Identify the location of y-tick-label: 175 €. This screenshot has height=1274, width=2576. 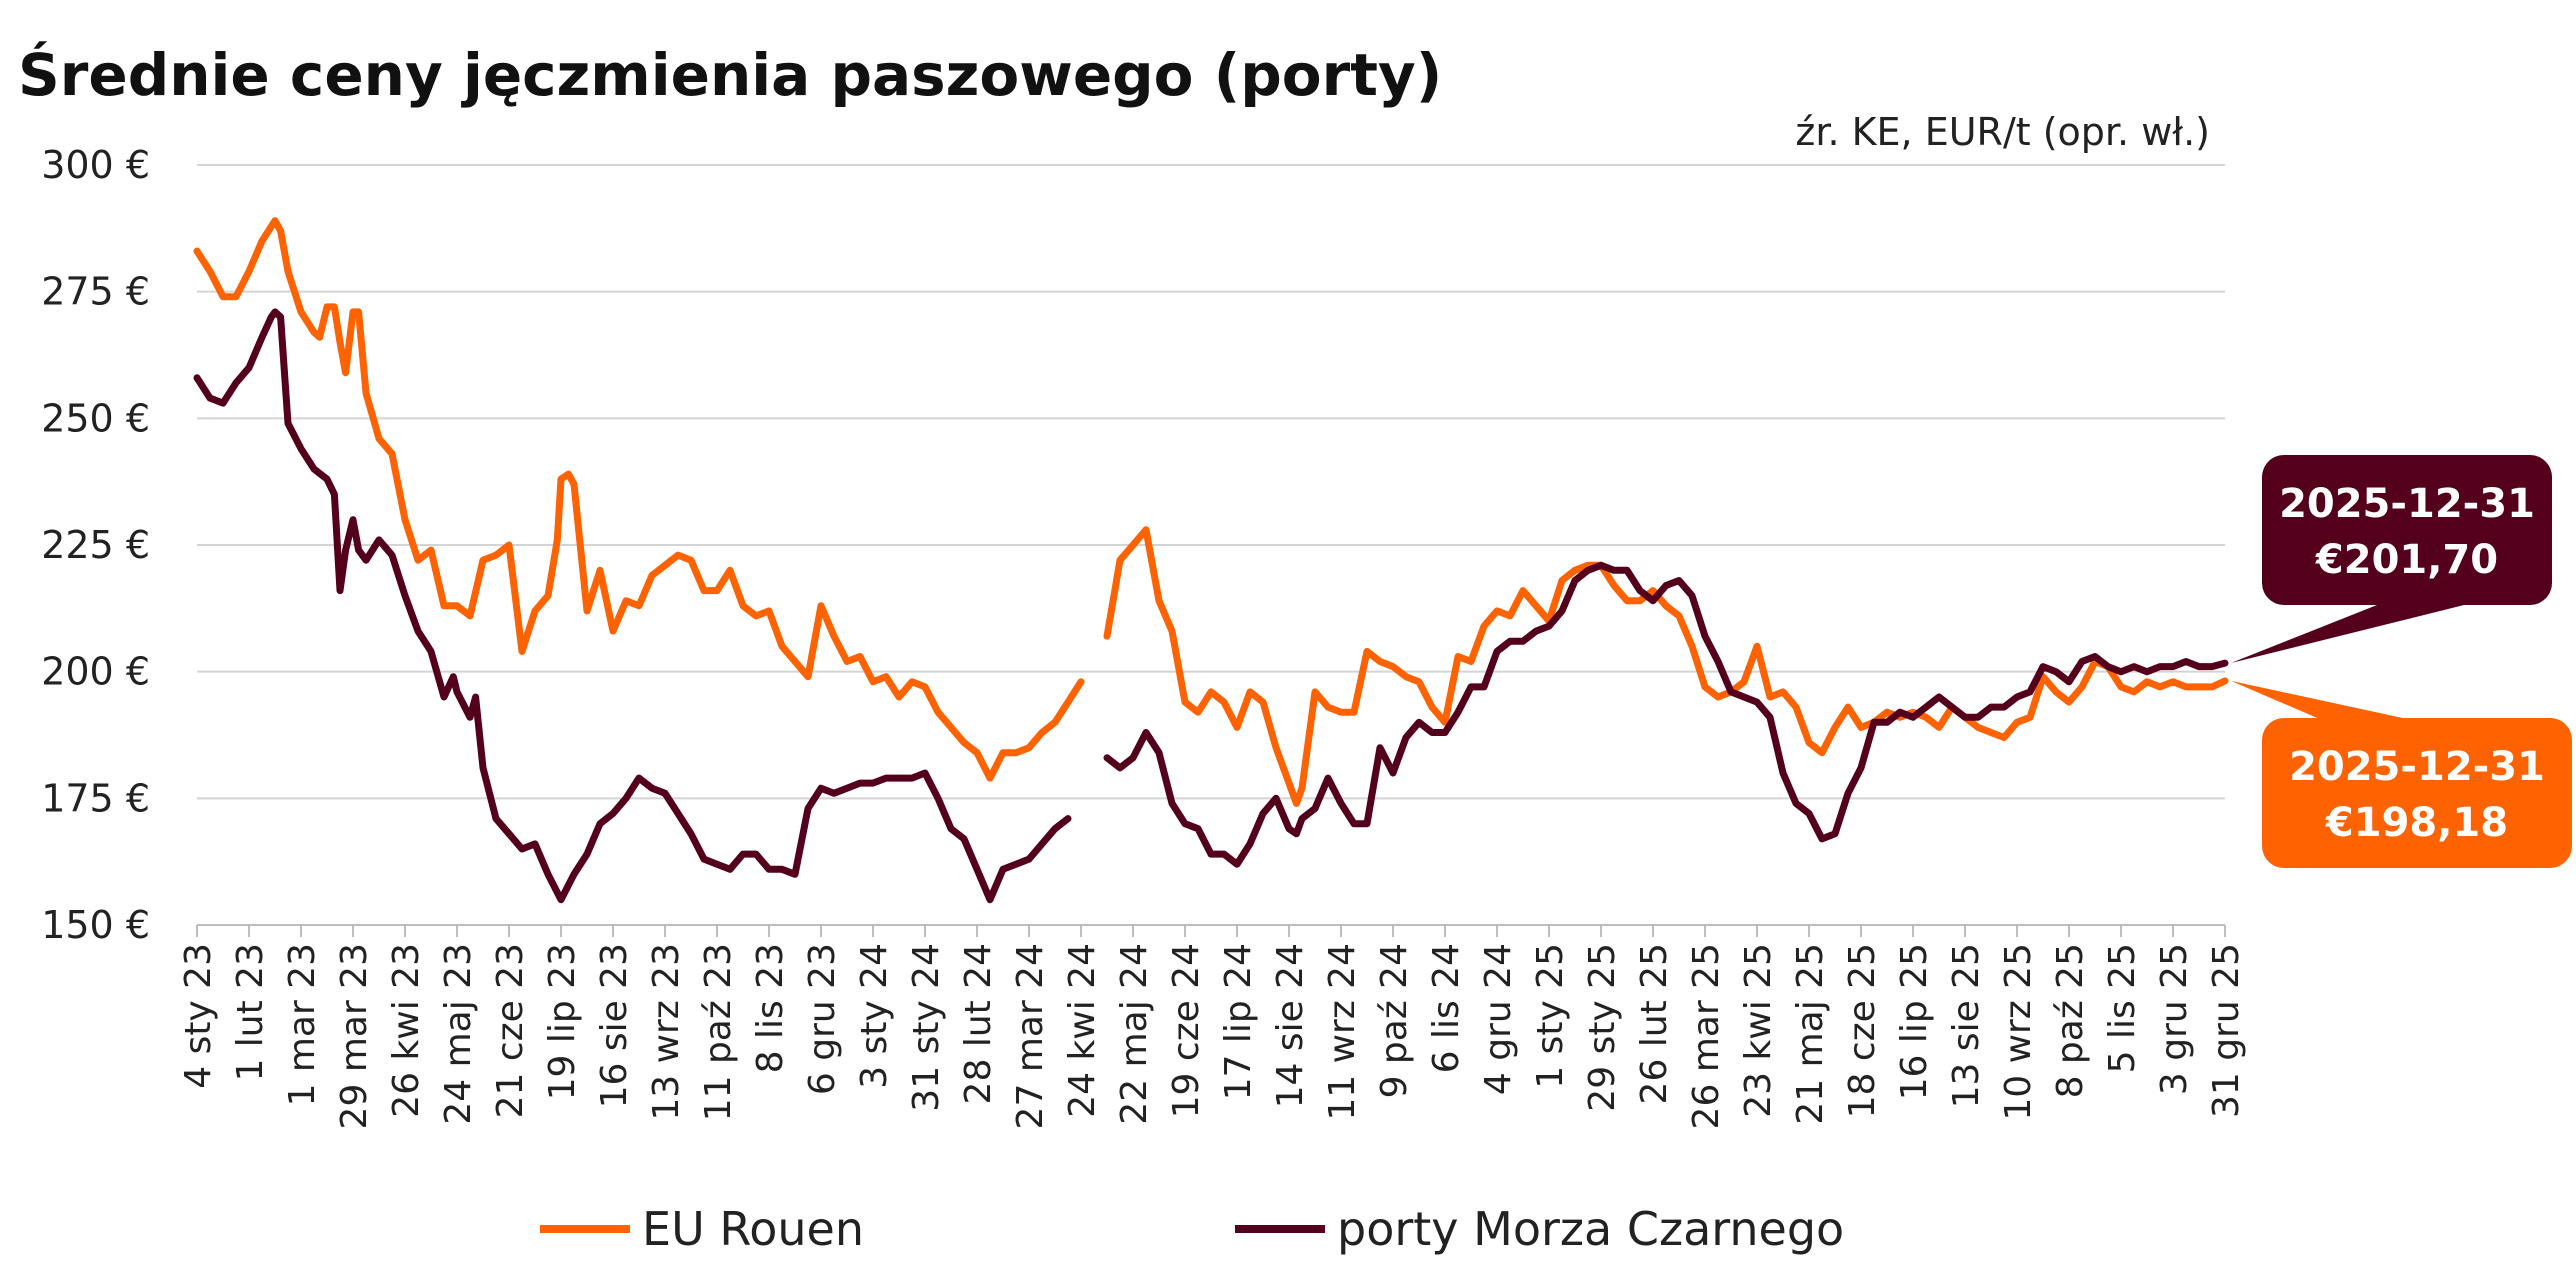
(95, 798).